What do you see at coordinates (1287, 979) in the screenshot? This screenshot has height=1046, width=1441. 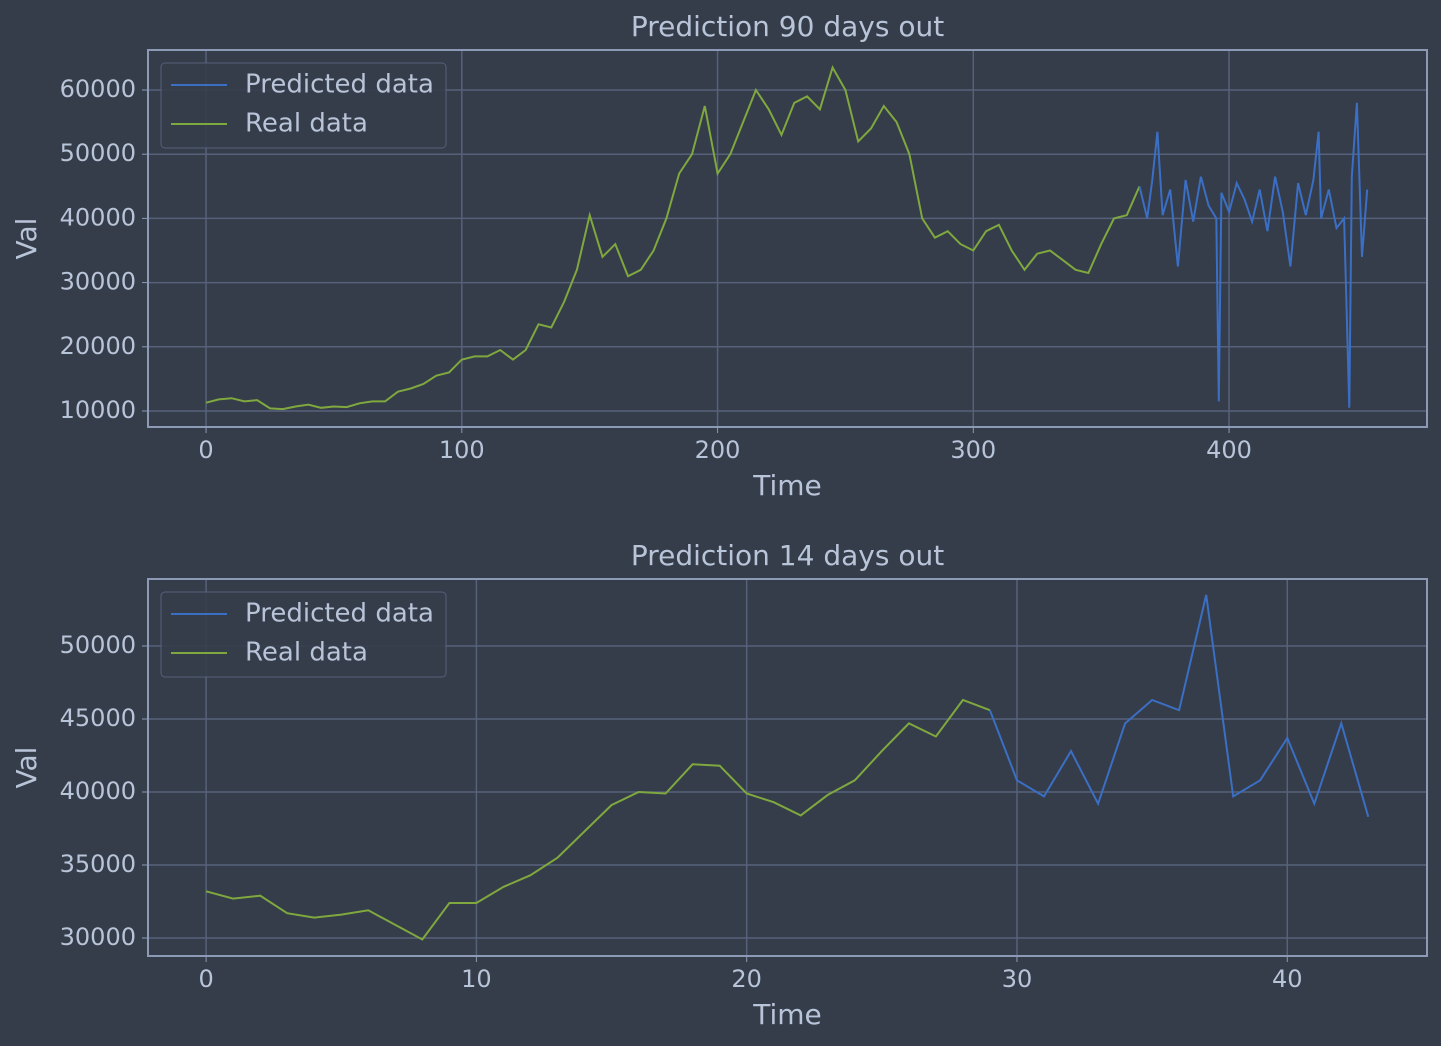 I see `x-tick-label: 40` at bounding box center [1287, 979].